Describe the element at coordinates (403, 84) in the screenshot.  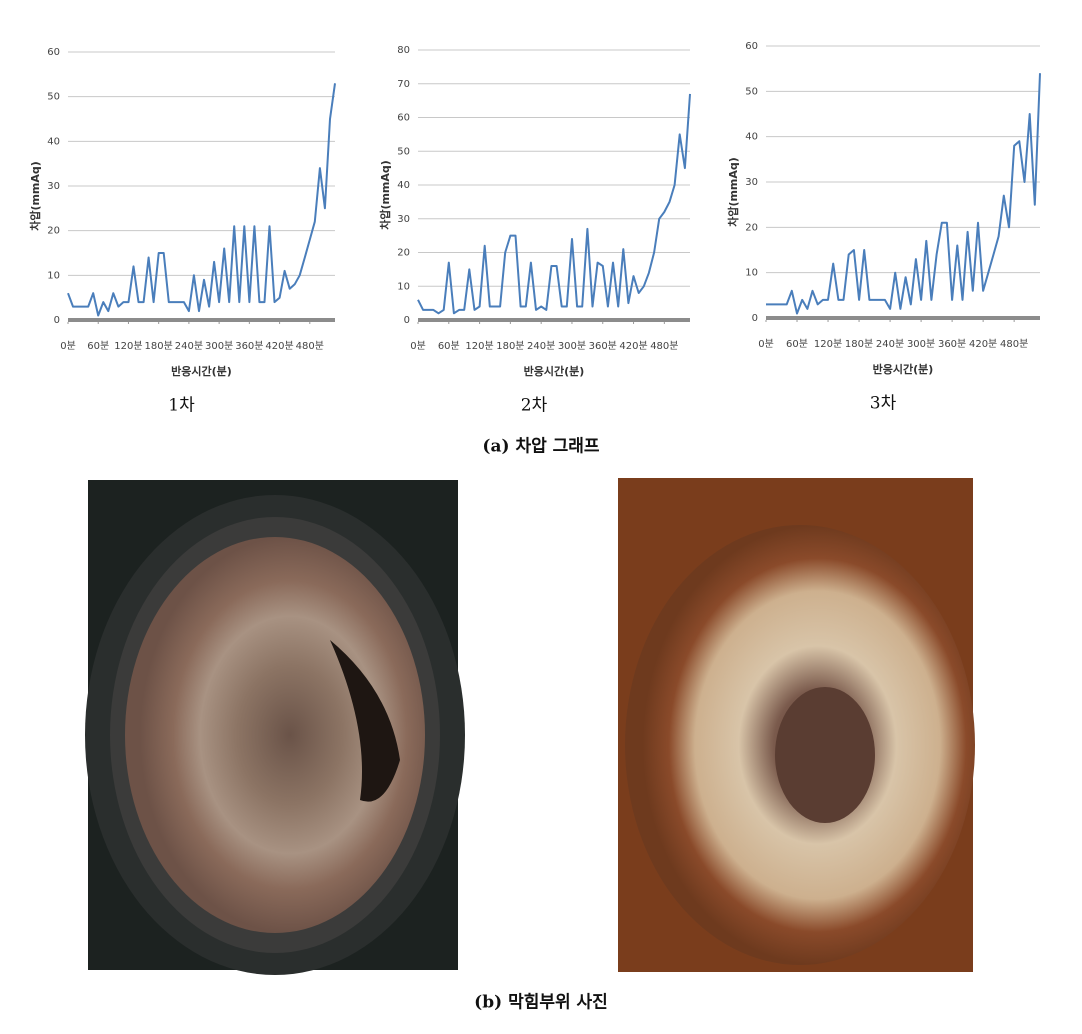
I see `y-tick-label: 70` at that location.